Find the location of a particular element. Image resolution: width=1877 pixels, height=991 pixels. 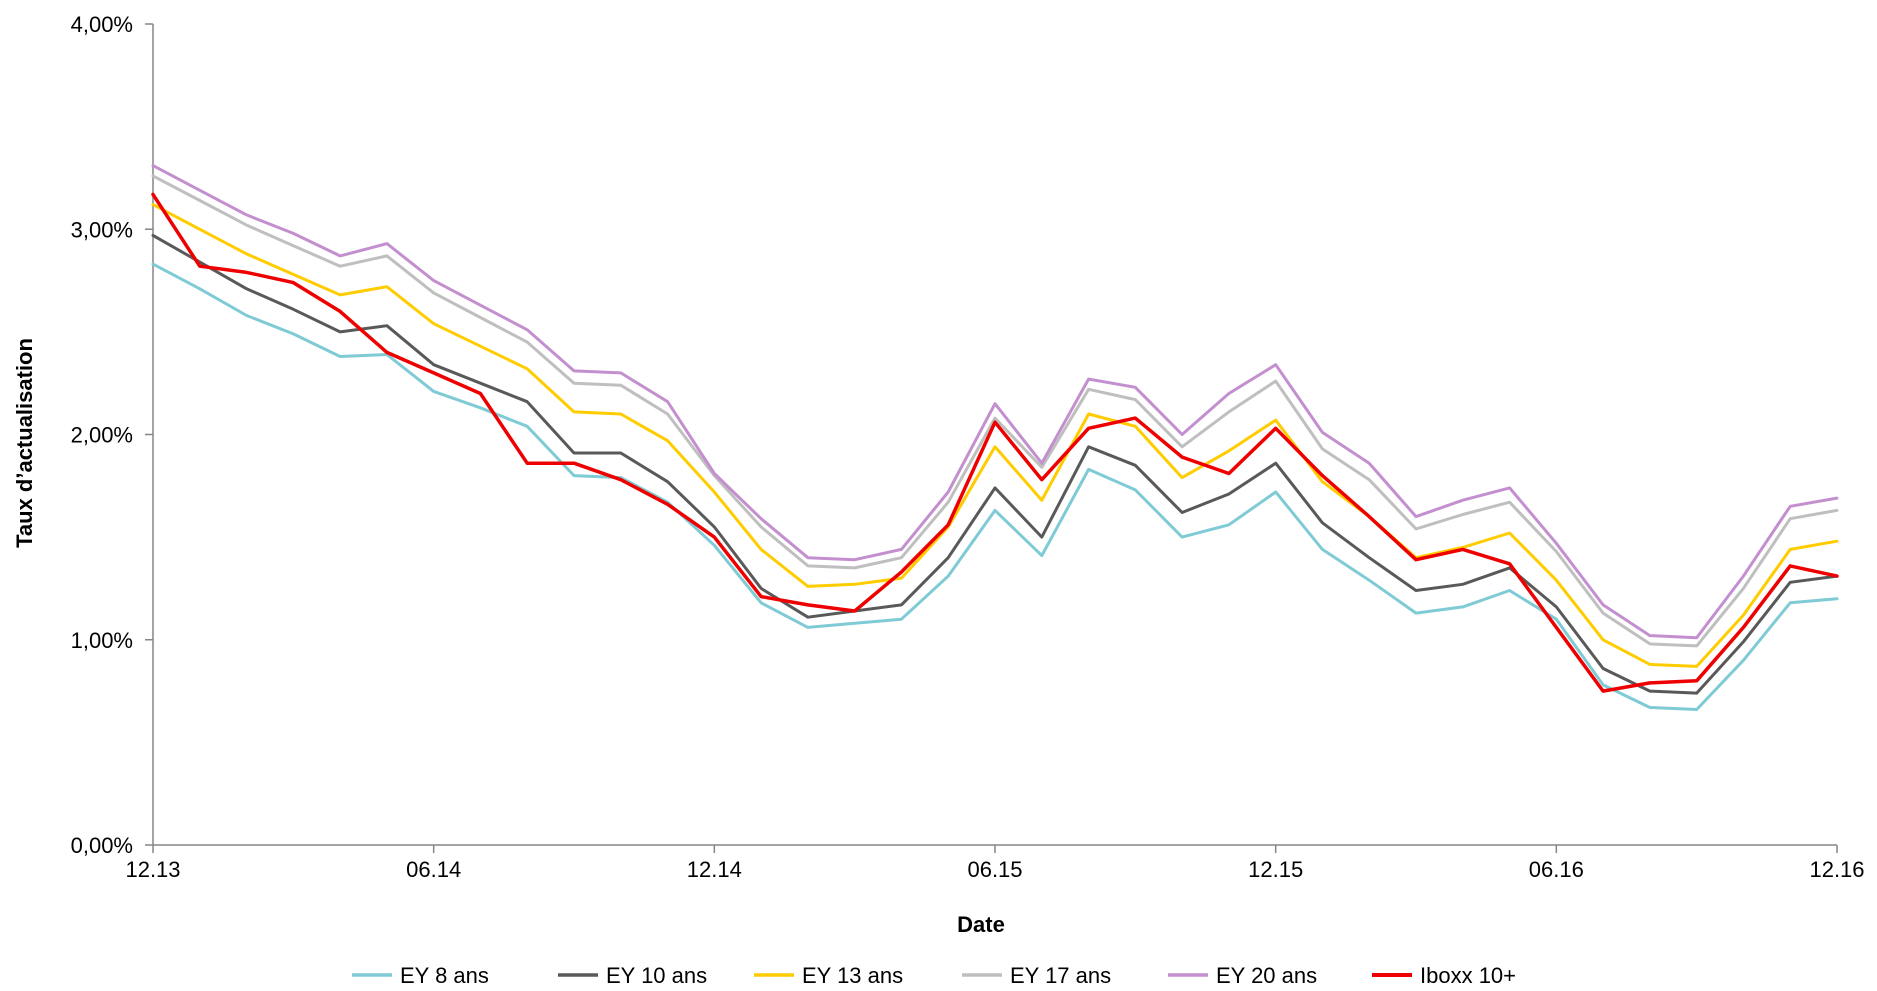

x-tick-label: 06.15 is located at coordinates (994, 869).